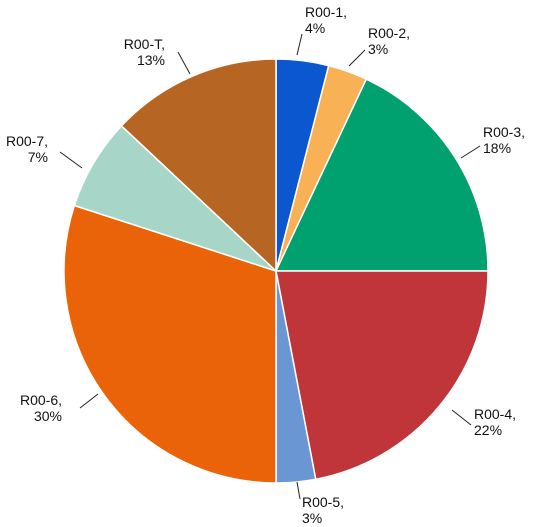 This screenshot has height=527, width=550. I want to click on slice-label-r00-4: R00-4,, so click(495, 414).